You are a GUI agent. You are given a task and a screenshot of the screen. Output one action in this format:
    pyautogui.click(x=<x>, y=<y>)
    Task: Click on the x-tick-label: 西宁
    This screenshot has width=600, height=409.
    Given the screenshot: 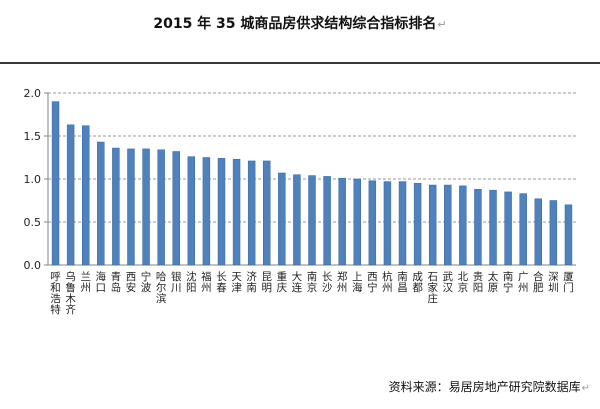 What is the action you would take?
    pyautogui.click(x=372, y=282)
    